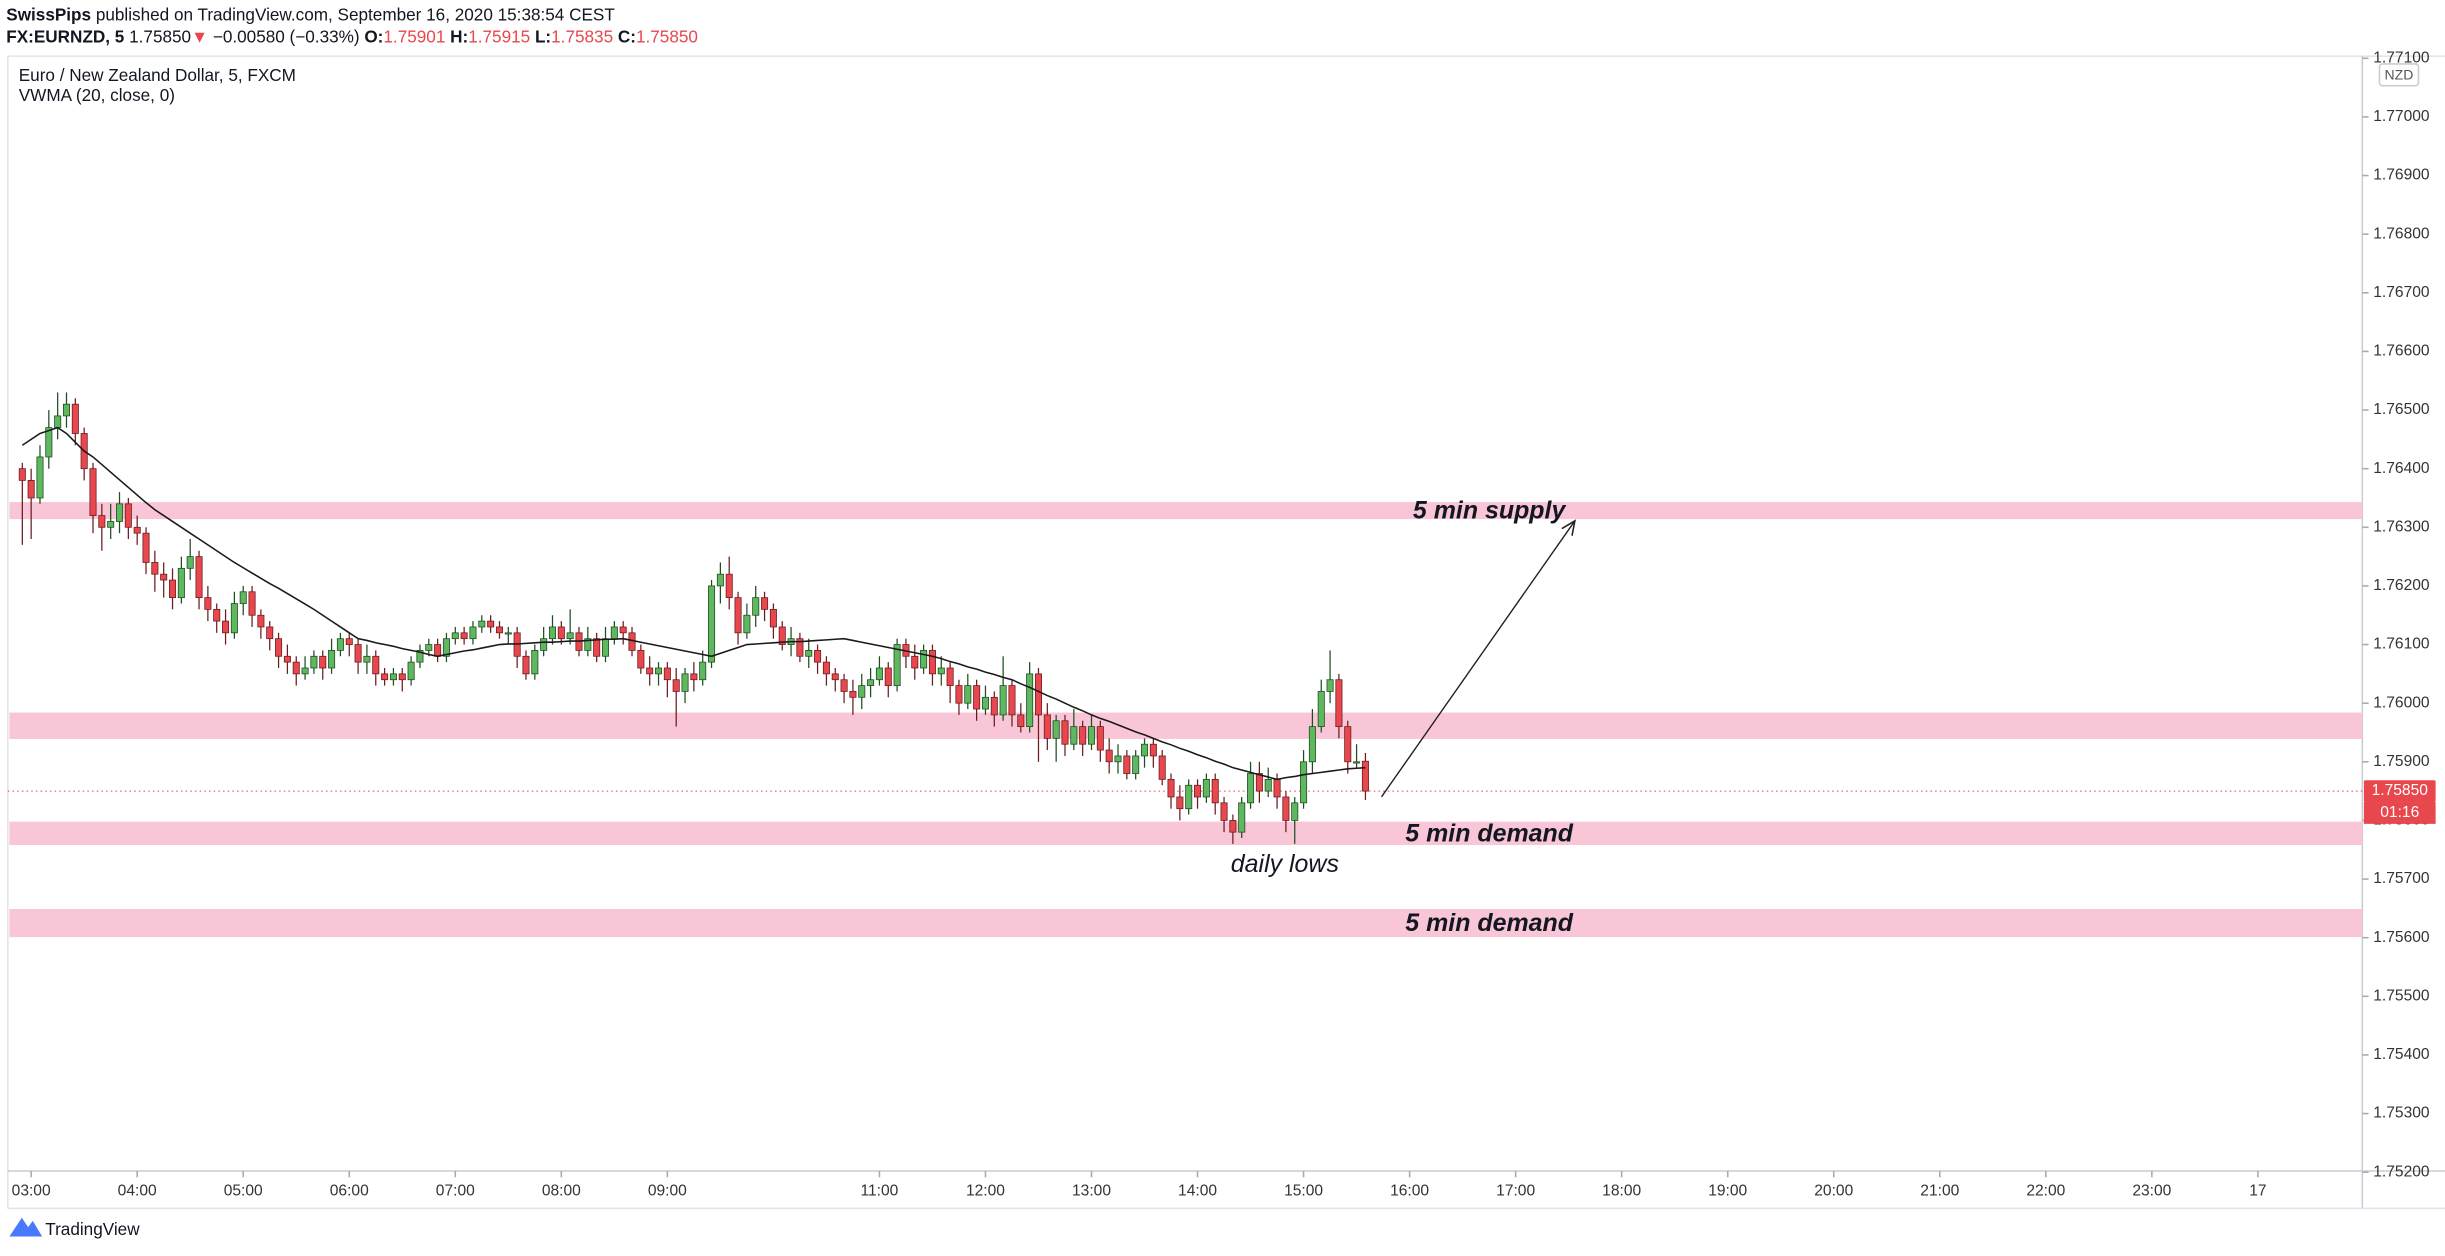  Describe the element at coordinates (2401, 468) in the screenshot. I see `y-tick-label: 1.76400` at that location.